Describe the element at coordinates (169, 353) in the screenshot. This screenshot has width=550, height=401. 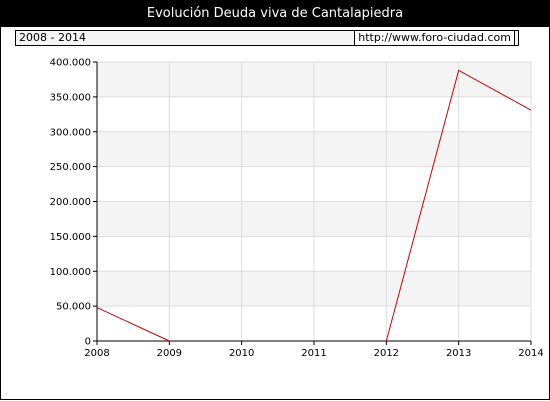
I see `x-tick-label: 2009` at that location.